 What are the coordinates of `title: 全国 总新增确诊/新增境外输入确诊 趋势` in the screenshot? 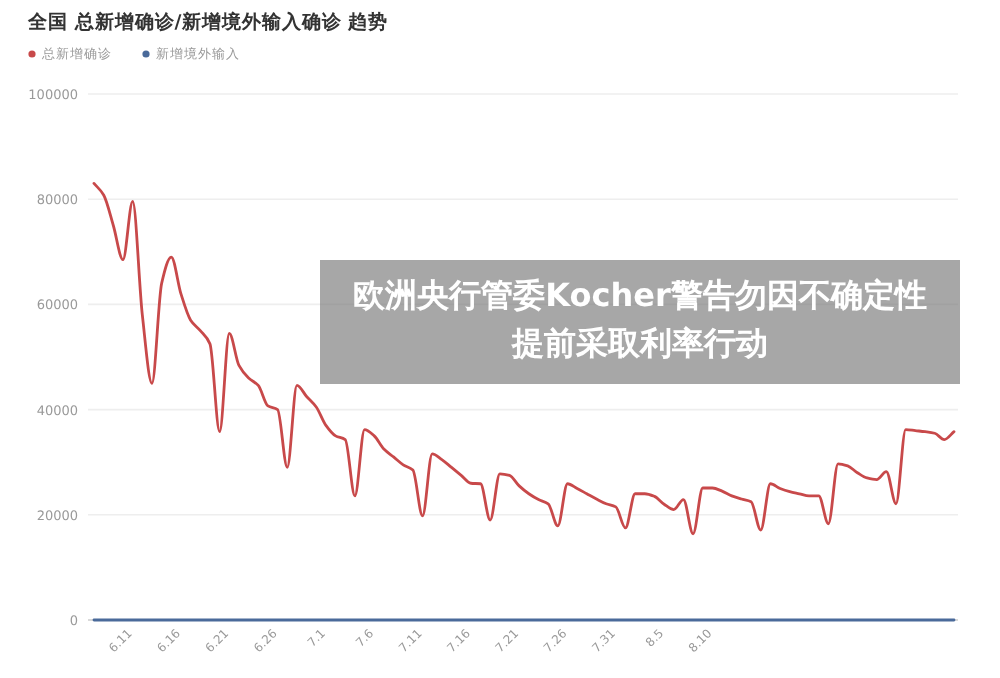 It's located at (208, 23).